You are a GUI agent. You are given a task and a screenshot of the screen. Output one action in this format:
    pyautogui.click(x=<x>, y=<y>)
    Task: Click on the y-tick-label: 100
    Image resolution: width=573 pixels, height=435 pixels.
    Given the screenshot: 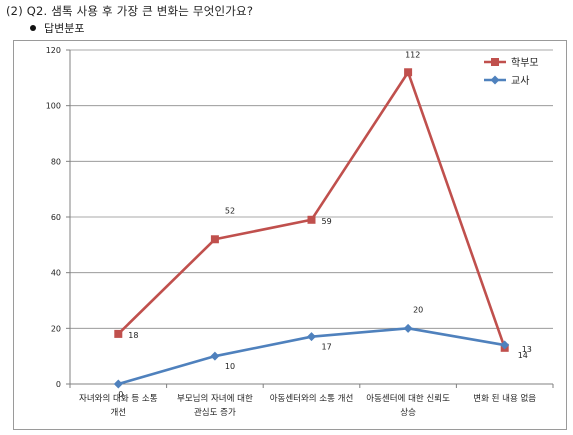 What is the action you would take?
    pyautogui.click(x=53, y=106)
    